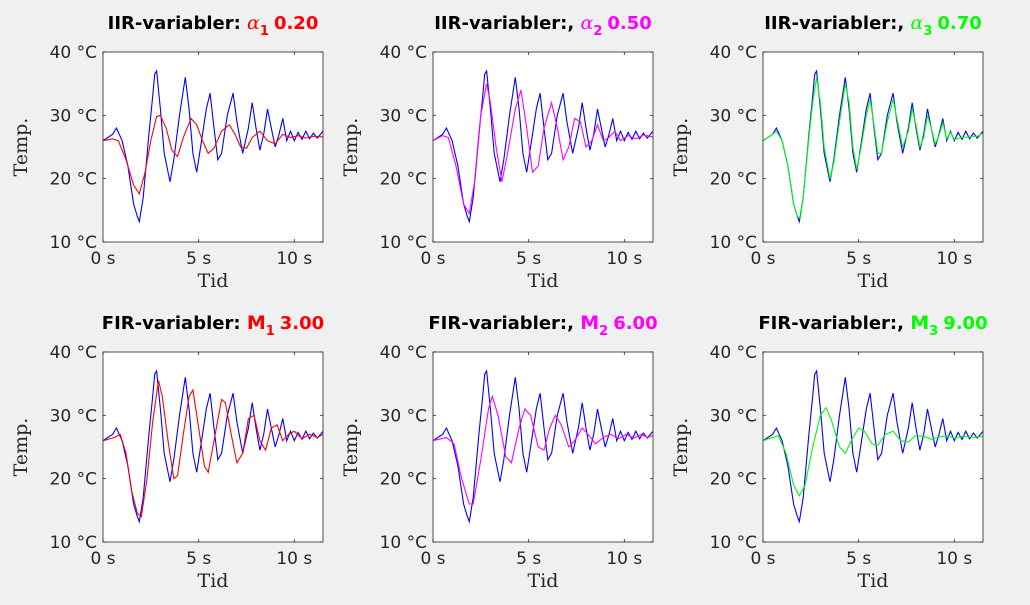  What do you see at coordinates (302, 323) in the screenshot?
I see `title-value: 3.00` at bounding box center [302, 323].